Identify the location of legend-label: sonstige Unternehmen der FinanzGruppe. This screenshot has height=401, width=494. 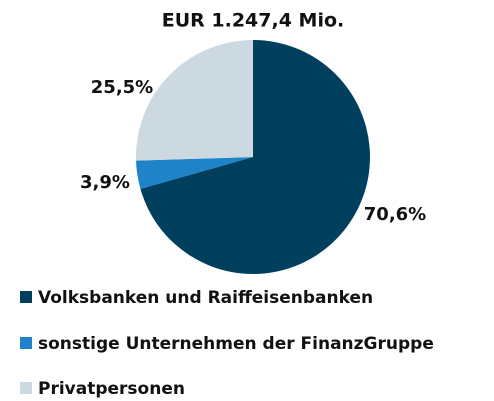
(236, 344).